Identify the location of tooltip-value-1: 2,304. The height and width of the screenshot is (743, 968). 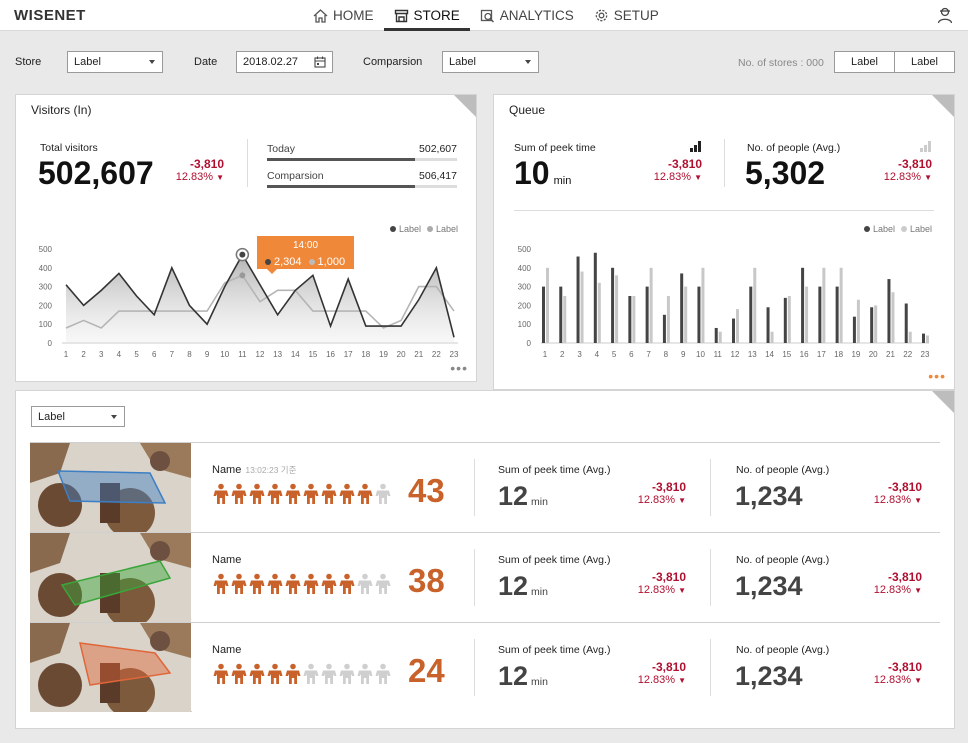
(288, 262).